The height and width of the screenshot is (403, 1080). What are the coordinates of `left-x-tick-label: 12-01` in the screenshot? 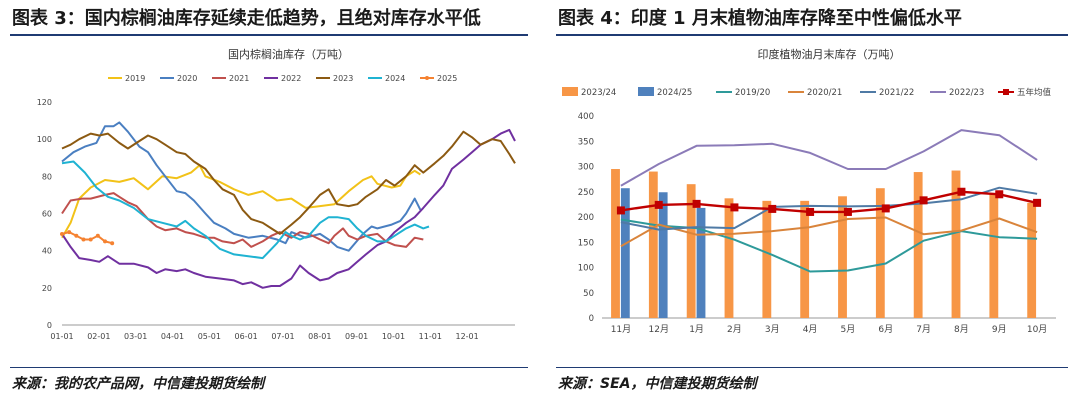 It's located at (466, 336).